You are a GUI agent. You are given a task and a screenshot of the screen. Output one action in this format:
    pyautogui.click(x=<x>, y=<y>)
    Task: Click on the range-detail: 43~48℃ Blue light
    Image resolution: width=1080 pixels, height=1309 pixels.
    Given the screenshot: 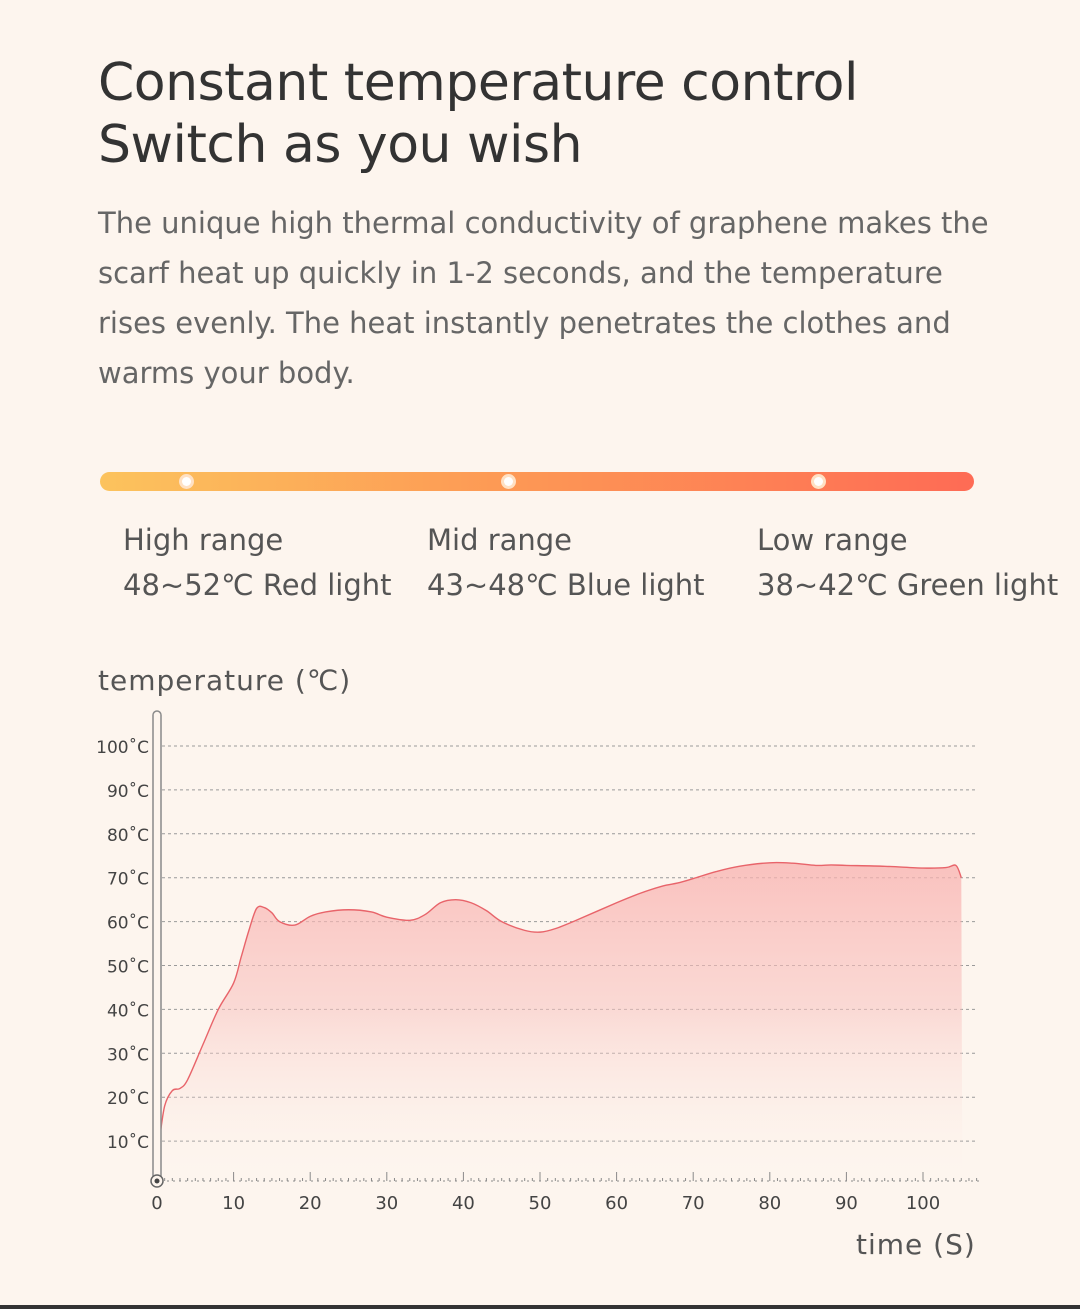 What is the action you would take?
    pyautogui.click(x=566, y=585)
    